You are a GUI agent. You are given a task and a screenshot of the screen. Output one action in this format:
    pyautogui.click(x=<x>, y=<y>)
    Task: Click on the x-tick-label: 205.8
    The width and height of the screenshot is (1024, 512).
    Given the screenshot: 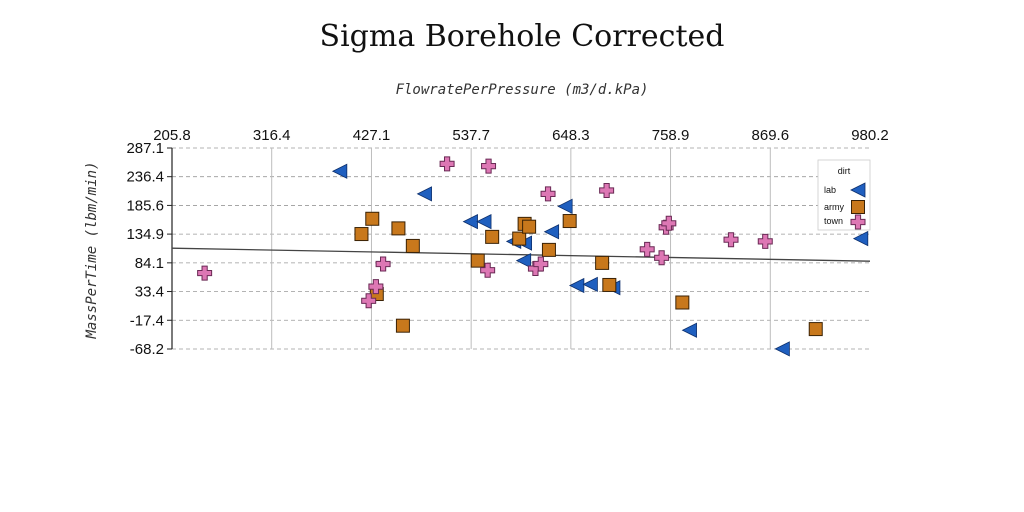 What is the action you would take?
    pyautogui.click(x=172, y=135)
    